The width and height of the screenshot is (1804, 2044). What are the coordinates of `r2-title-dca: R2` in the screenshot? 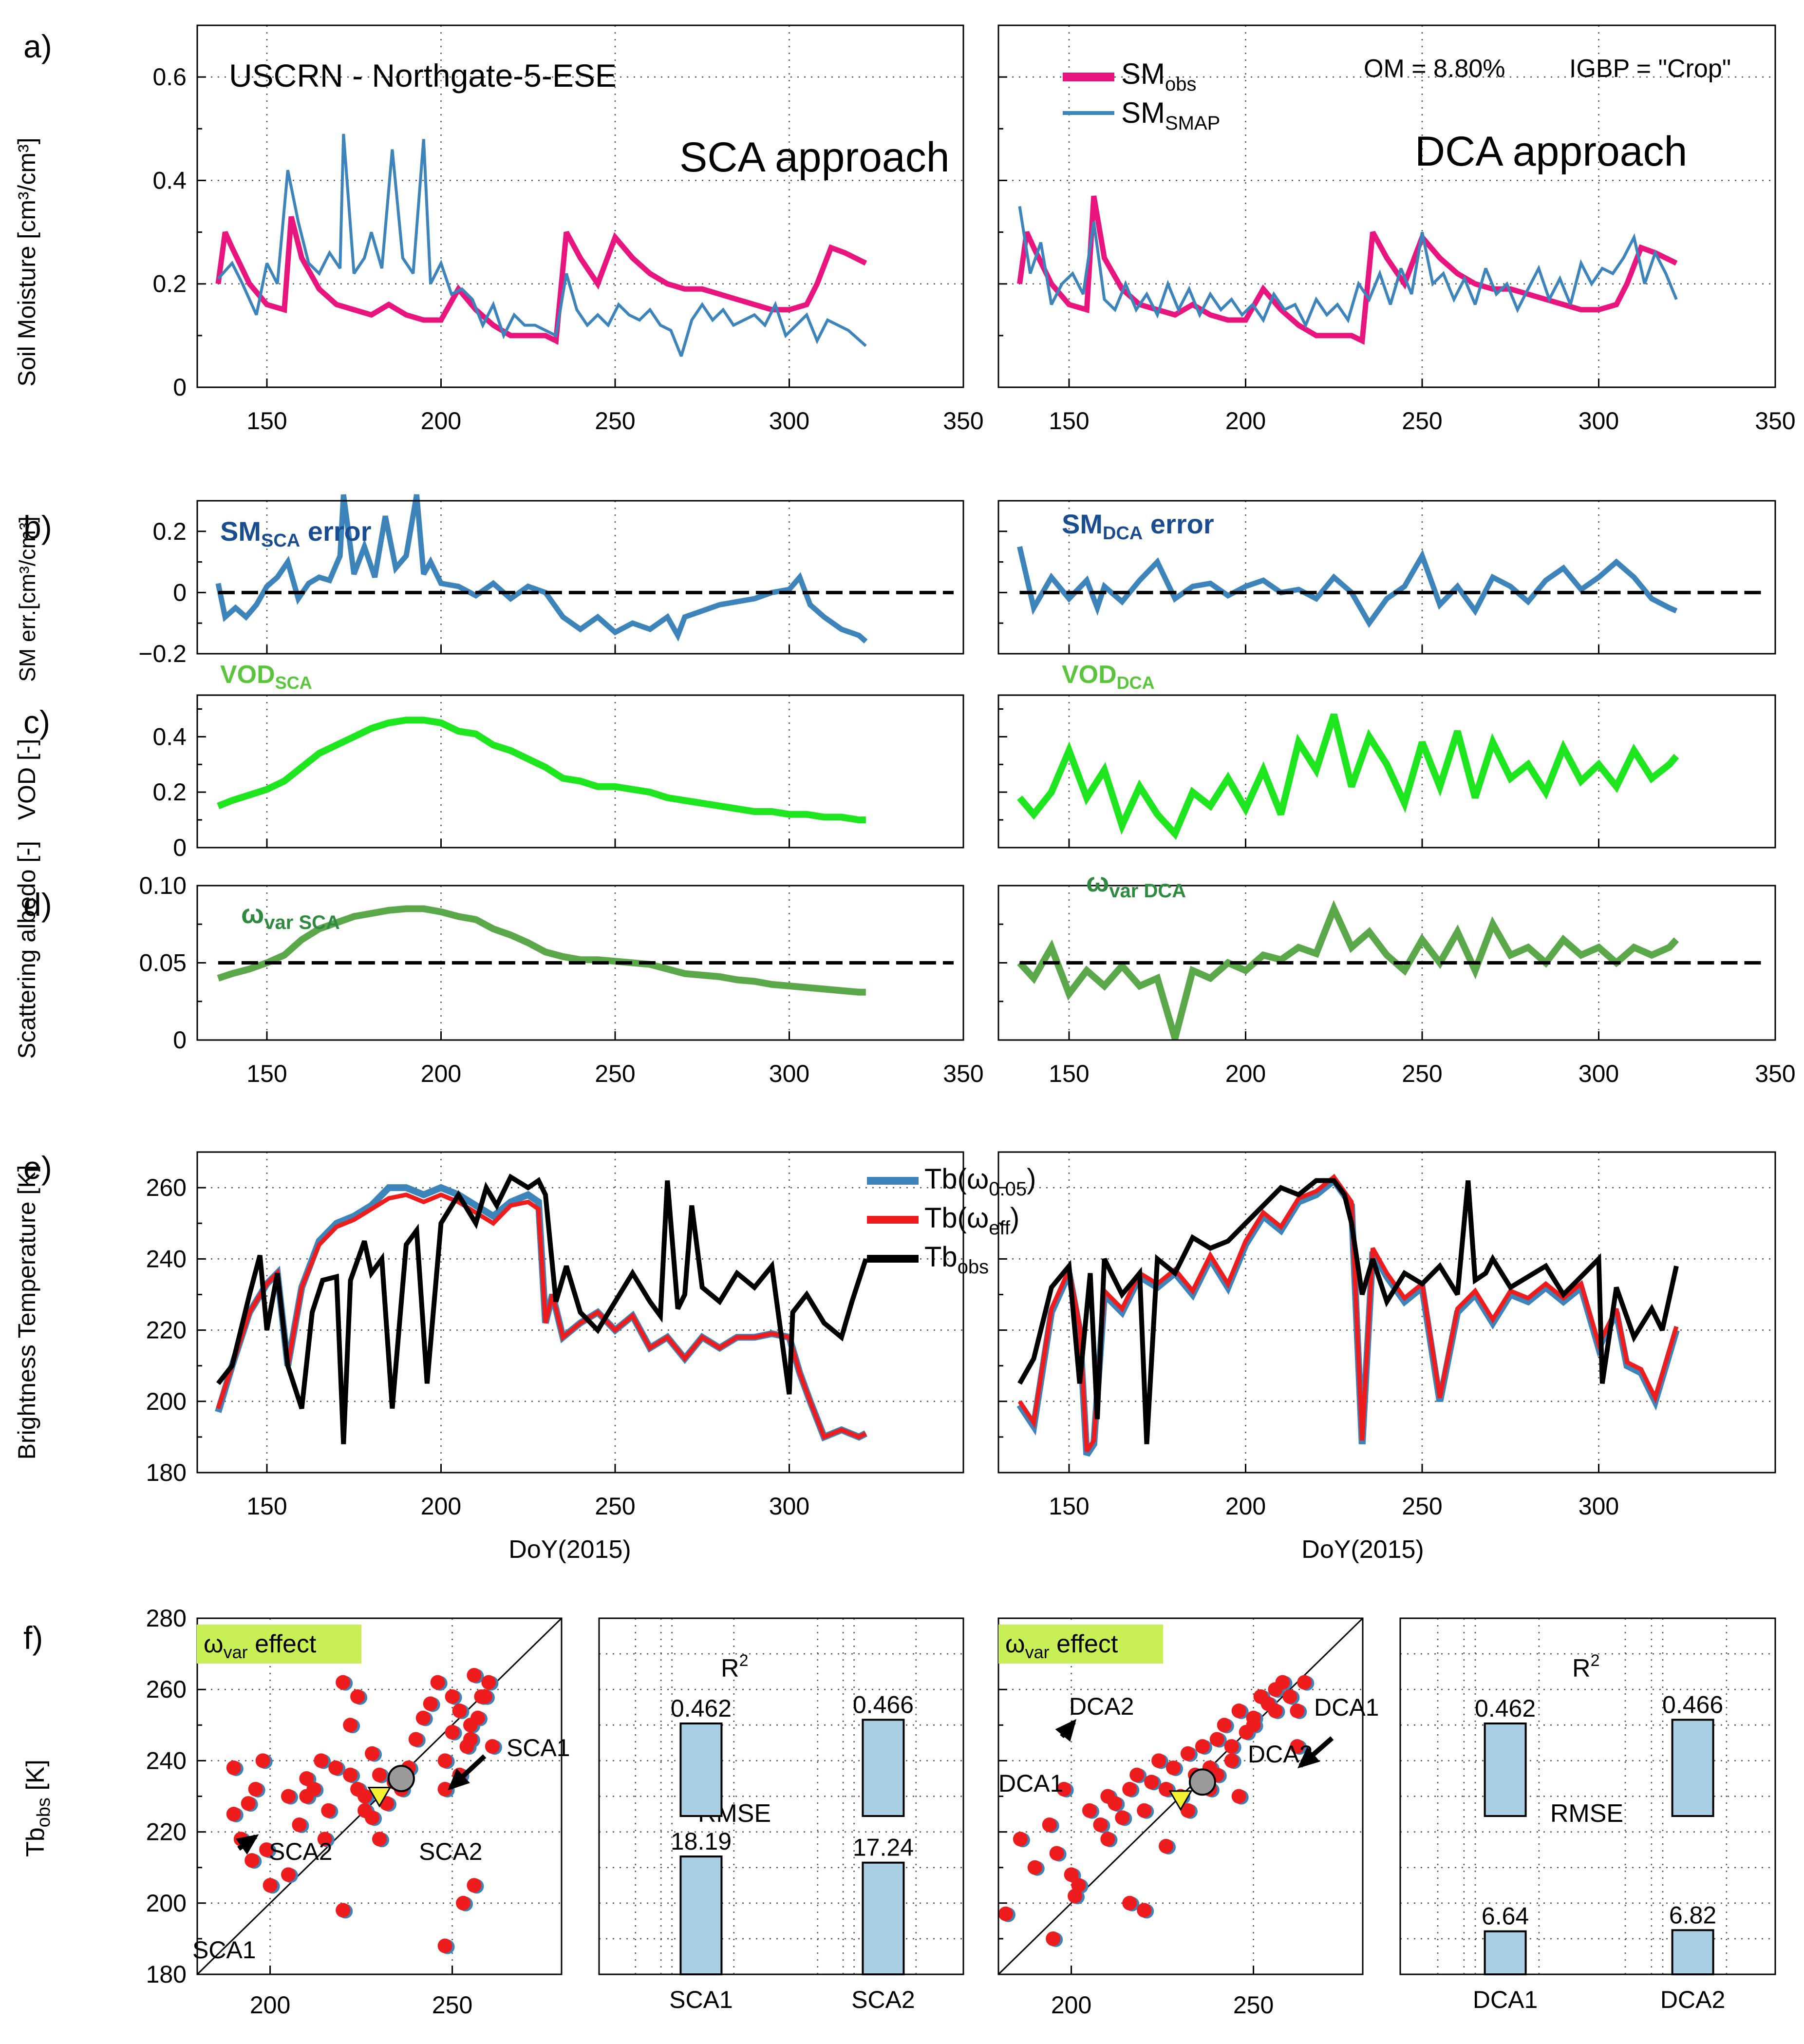 It's located at (1585, 1667).